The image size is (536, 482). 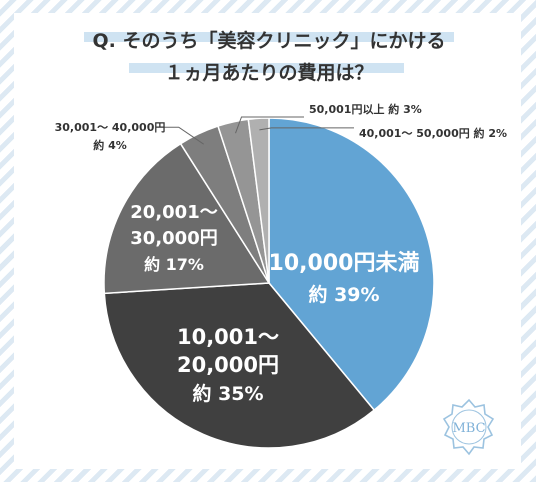 What do you see at coordinates (433, 133) in the screenshot?
I see `slice-label-40001-50000: 40,001～ 50,000円 約 2%` at bounding box center [433, 133].